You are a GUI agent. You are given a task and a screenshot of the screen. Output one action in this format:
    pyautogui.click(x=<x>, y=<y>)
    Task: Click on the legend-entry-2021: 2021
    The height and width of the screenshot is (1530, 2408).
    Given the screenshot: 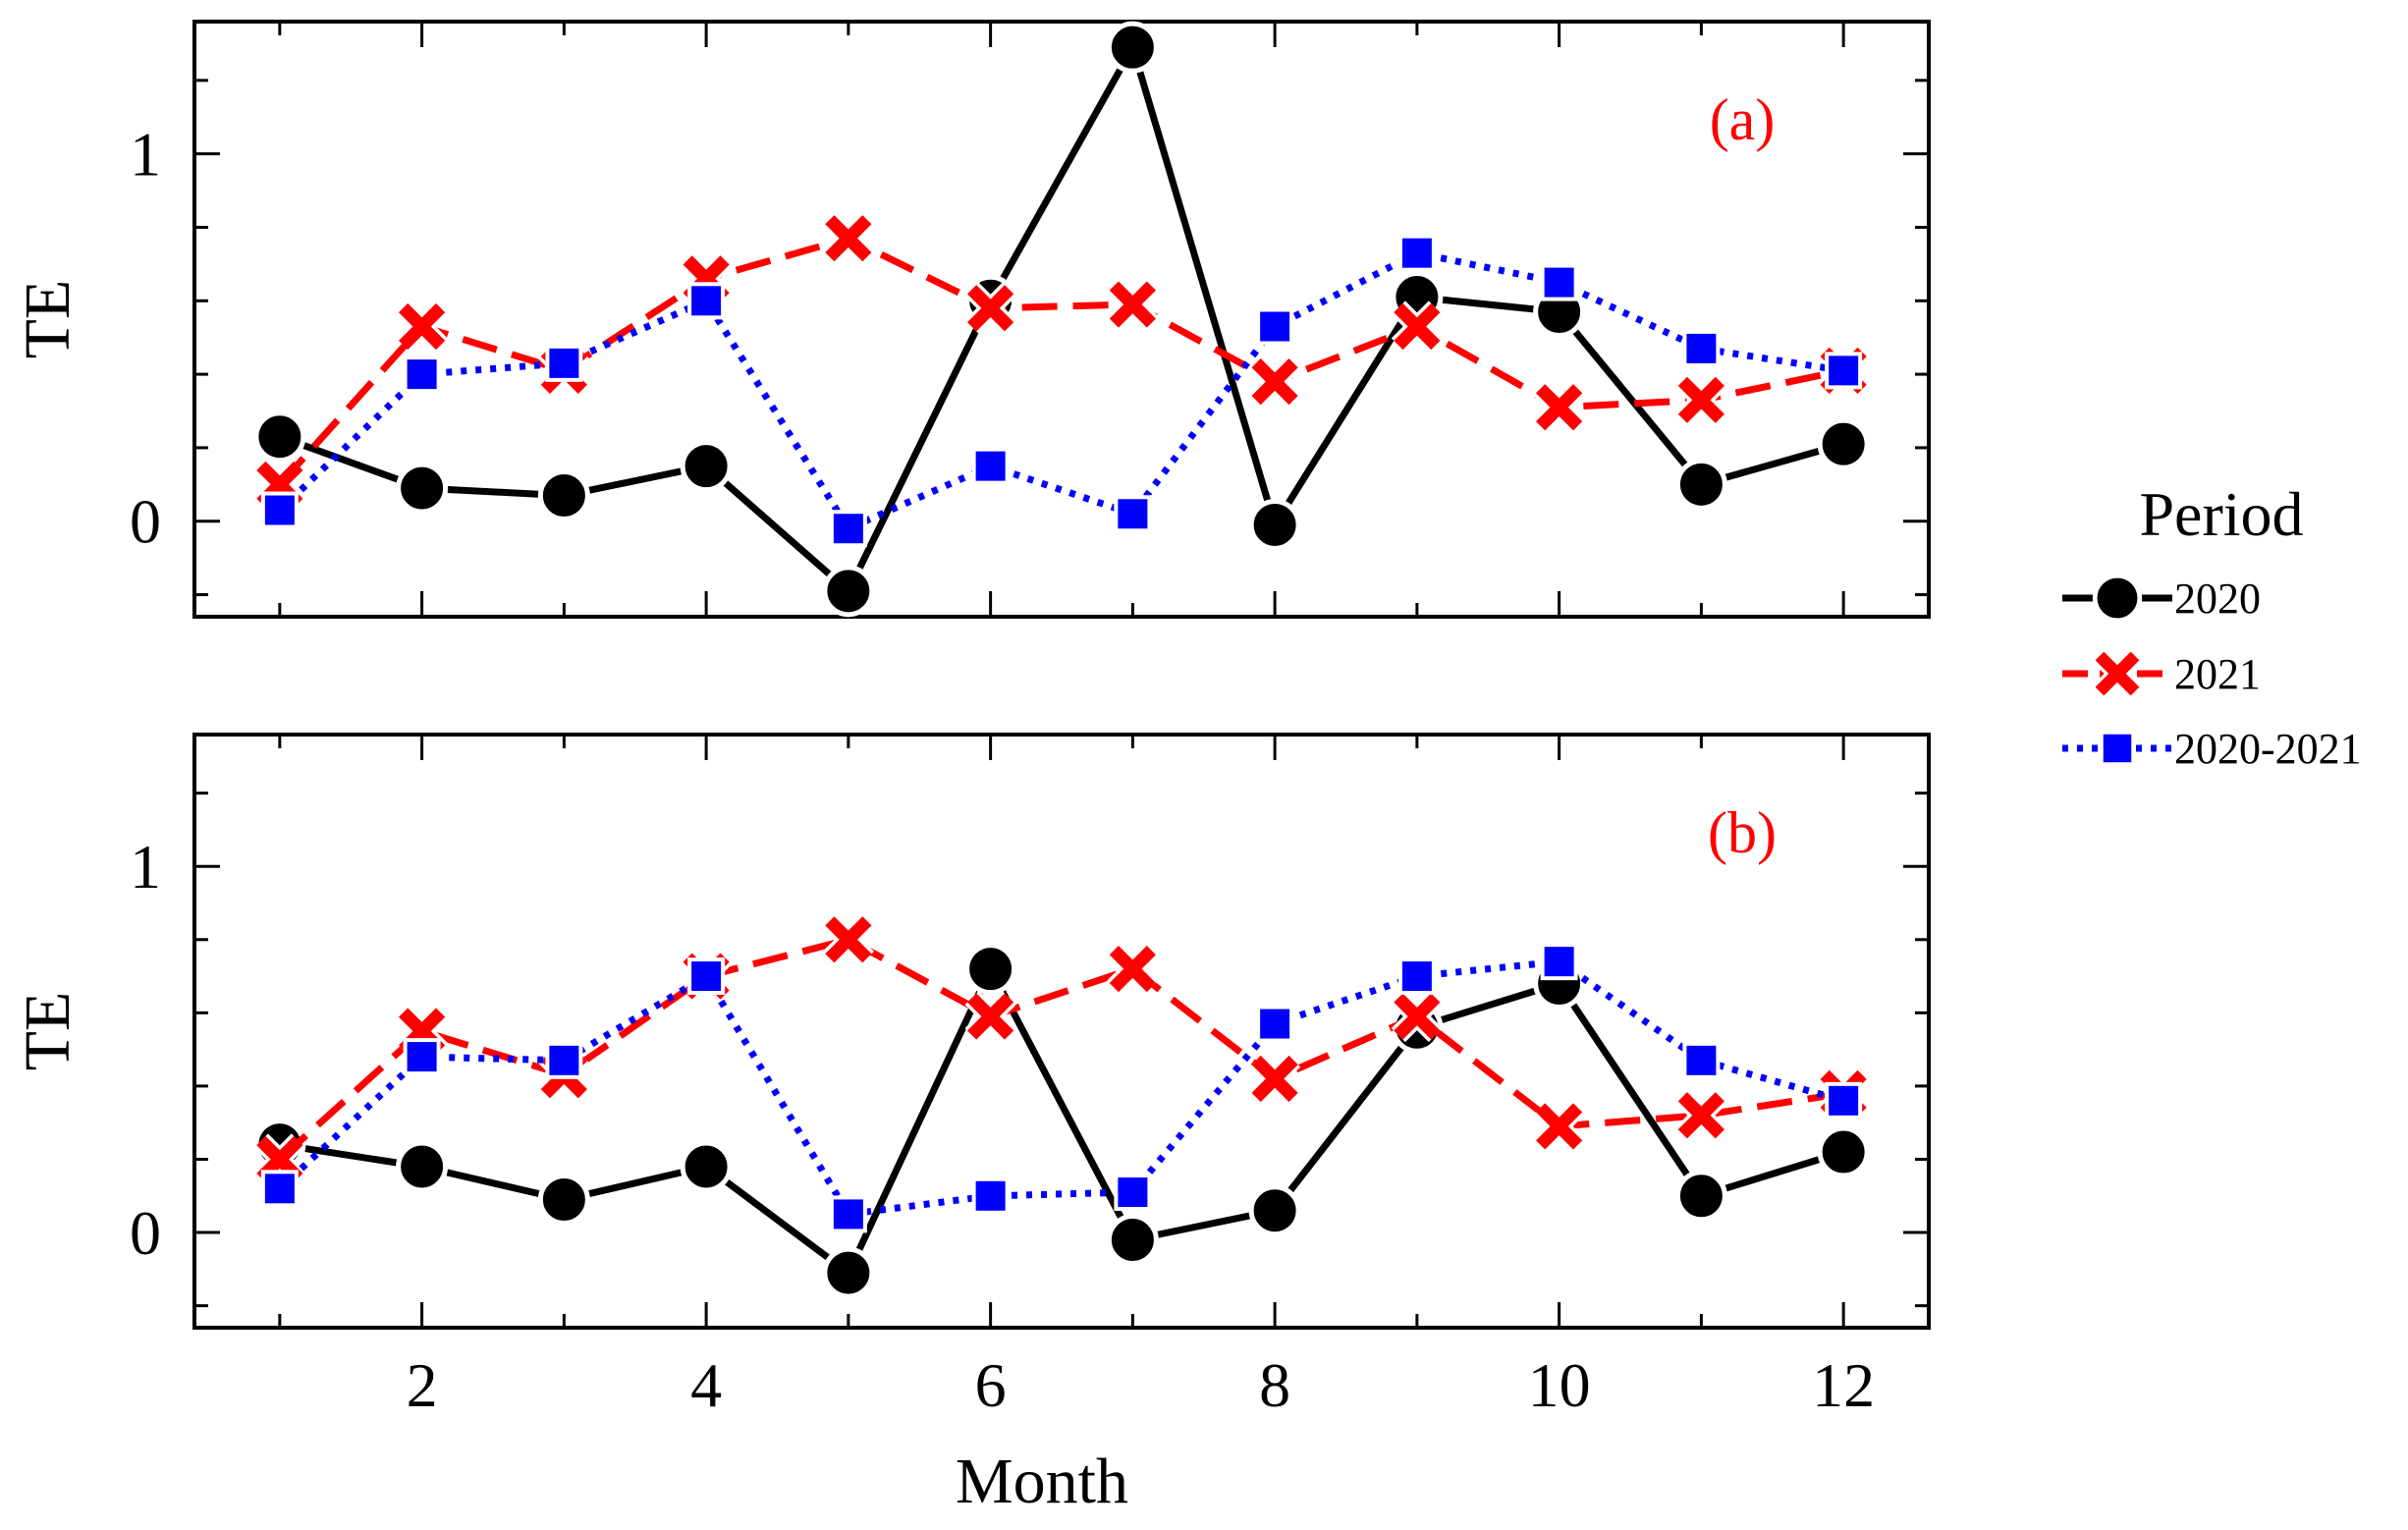 What is the action you would take?
    pyautogui.click(x=2161, y=673)
    